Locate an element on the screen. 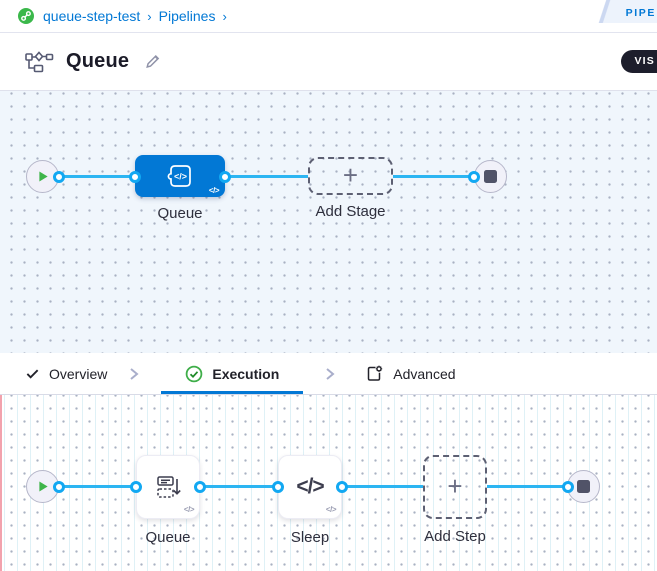 The image size is (657, 571). stage-yaml-badge: </> is located at coordinates (214, 190).